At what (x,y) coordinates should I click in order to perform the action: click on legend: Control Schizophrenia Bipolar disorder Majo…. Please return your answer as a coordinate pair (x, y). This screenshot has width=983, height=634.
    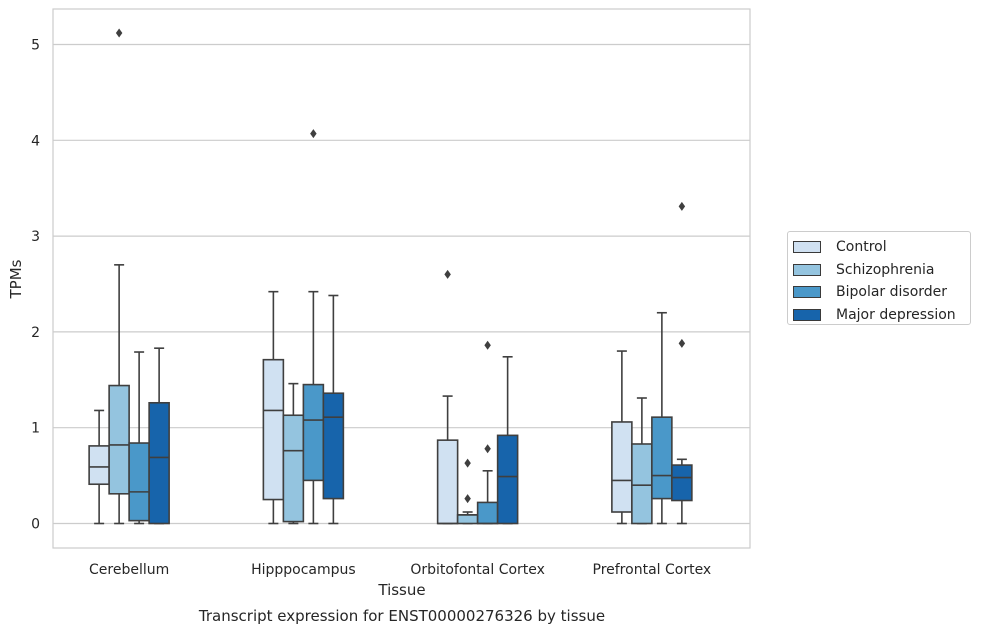
    Looking at the image, I should click on (879, 278).